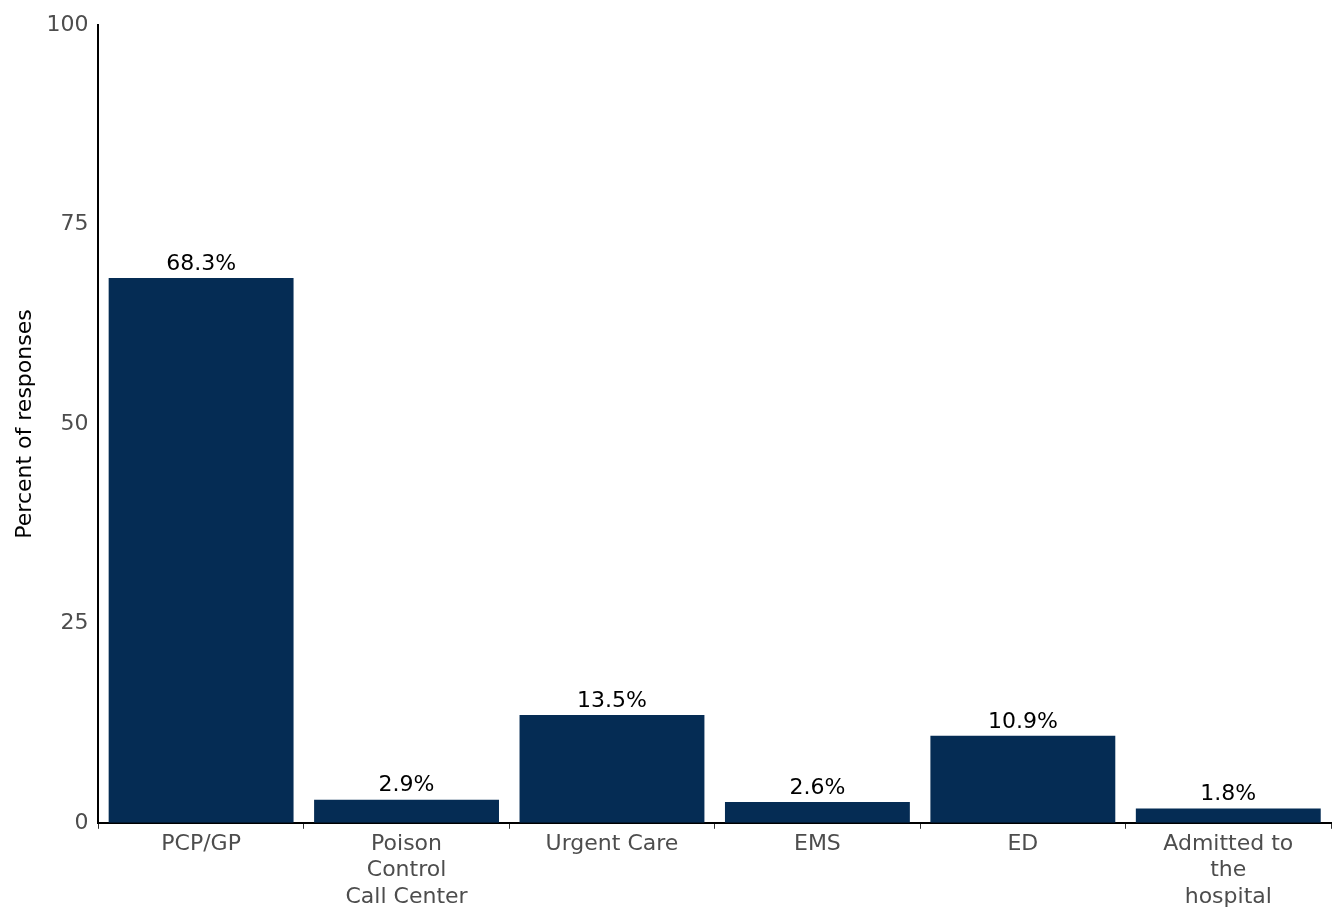 Image resolution: width=1343 pixels, height=920 pixels. I want to click on y-tick-label: 0, so click(81, 821).